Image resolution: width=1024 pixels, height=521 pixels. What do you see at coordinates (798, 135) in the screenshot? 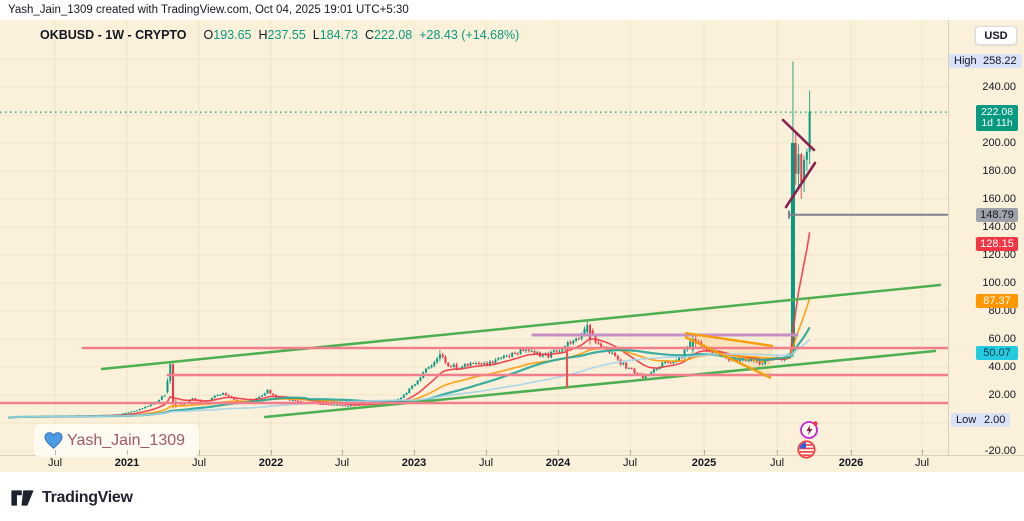
I see `maroon-pennant-upper` at bounding box center [798, 135].